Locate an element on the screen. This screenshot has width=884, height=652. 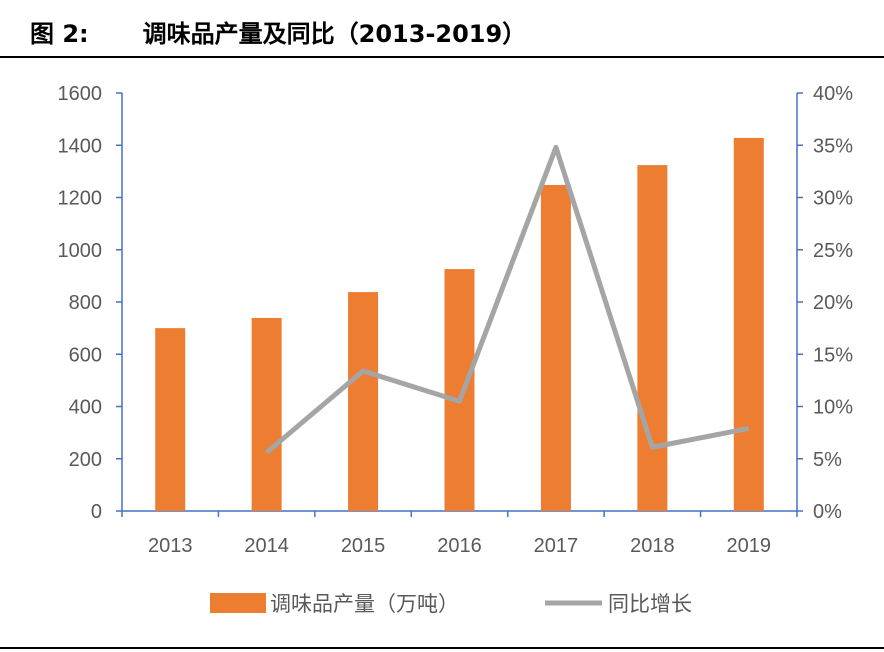
figure-title-text: 调味品产量及同比（2013-2019） is located at coordinates (334, 34).